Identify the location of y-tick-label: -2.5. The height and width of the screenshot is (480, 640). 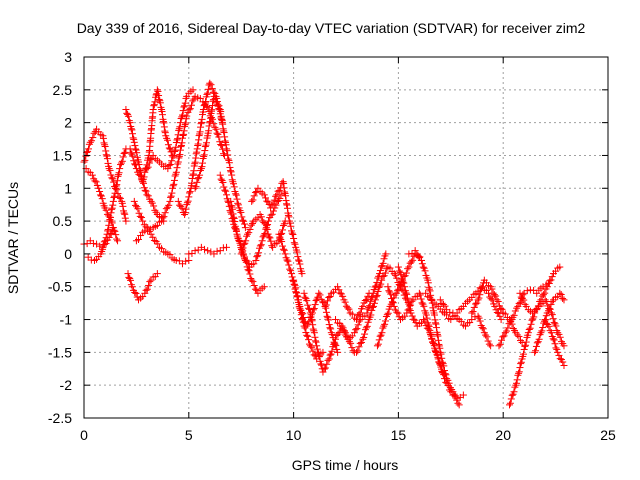
(60, 418).